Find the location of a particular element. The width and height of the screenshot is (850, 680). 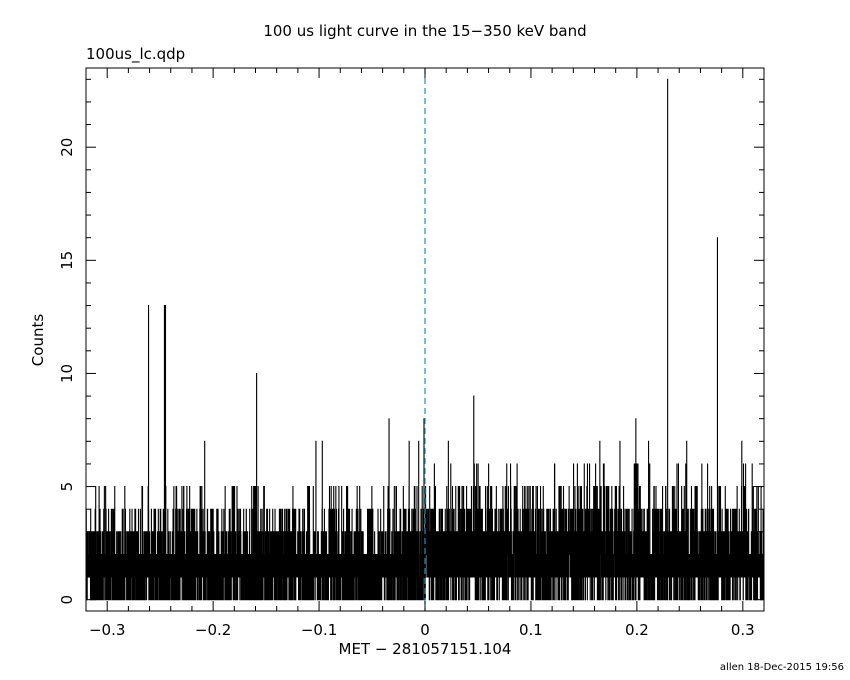

y-tick-label: 10 is located at coordinates (67, 373).